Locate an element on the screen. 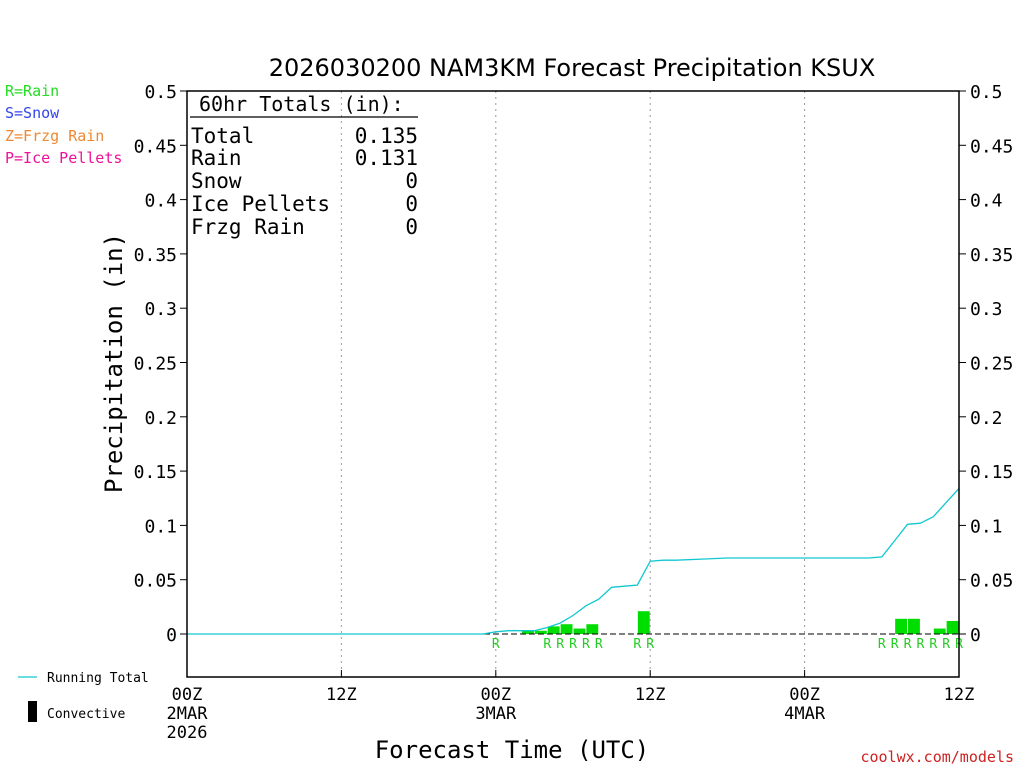  precip-type-legend: R=Rain S=Snow Z=Frzg Rain P=Ice Pellets is located at coordinates (63, 124).